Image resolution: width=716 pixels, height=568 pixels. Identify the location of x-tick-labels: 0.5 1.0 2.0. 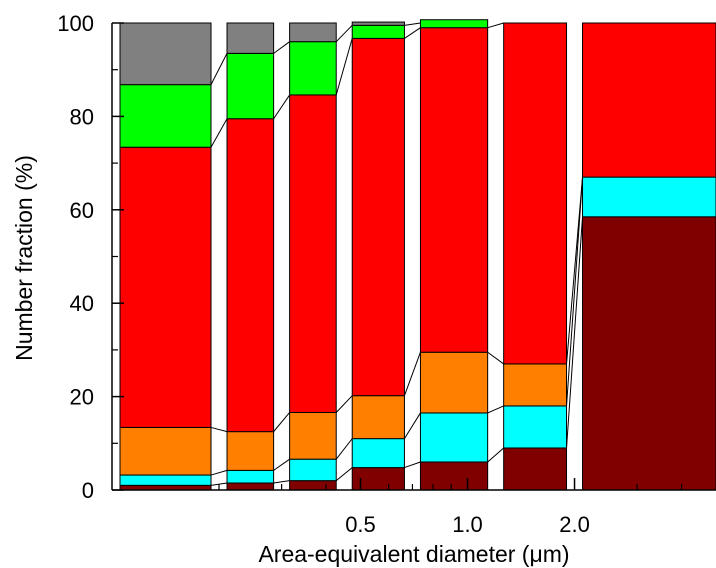
(467, 524).